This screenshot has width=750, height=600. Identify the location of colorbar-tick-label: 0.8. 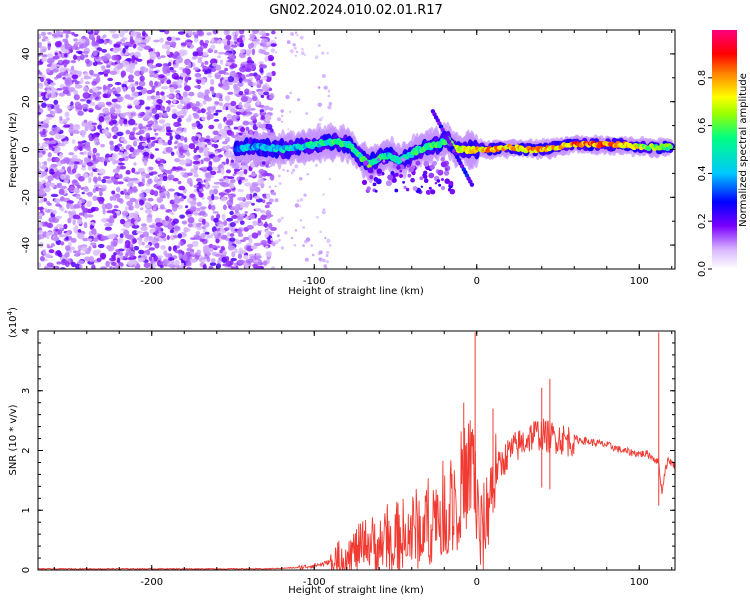
(702, 78).